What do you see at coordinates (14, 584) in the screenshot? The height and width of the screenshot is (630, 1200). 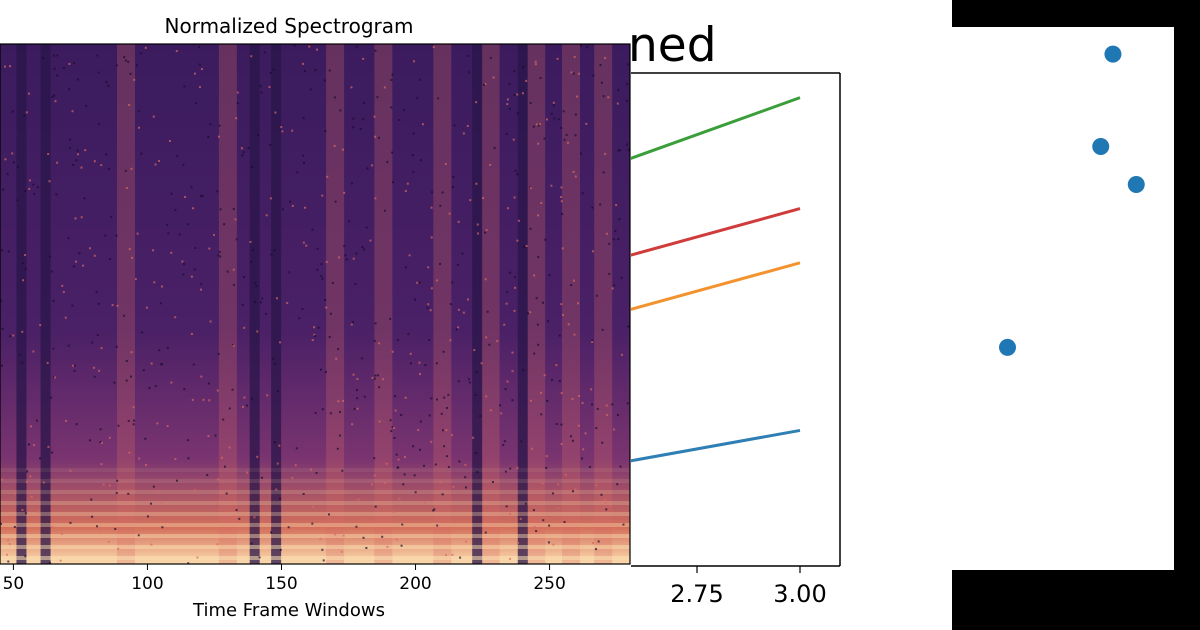 I see `spectrogram-x-tick-label: 50` at bounding box center [14, 584].